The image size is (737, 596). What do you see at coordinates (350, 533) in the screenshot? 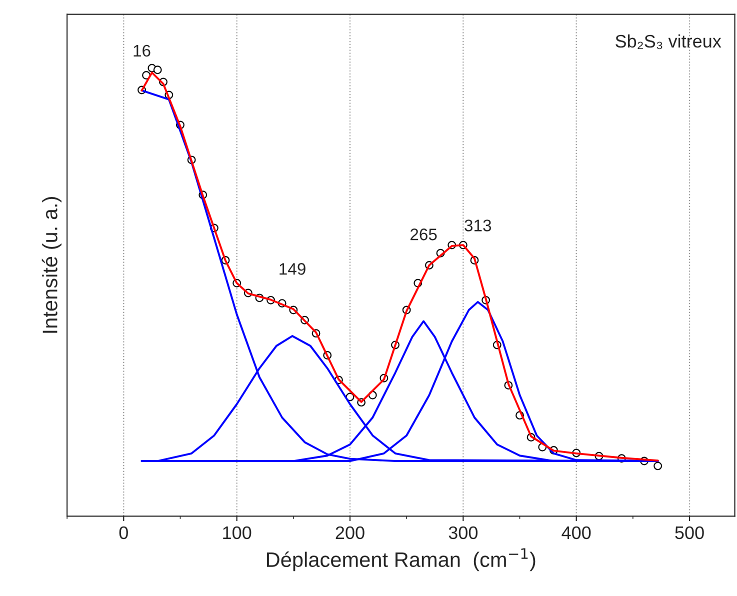
I see `x-tick-label: 200` at bounding box center [350, 533].